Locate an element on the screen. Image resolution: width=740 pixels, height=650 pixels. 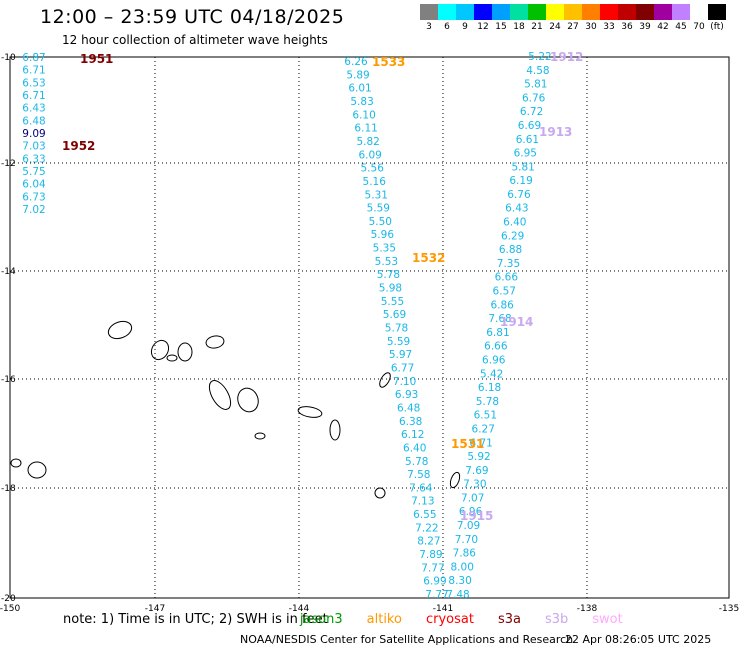
wave-height-label: 5.75 is located at coordinates (33, 172).